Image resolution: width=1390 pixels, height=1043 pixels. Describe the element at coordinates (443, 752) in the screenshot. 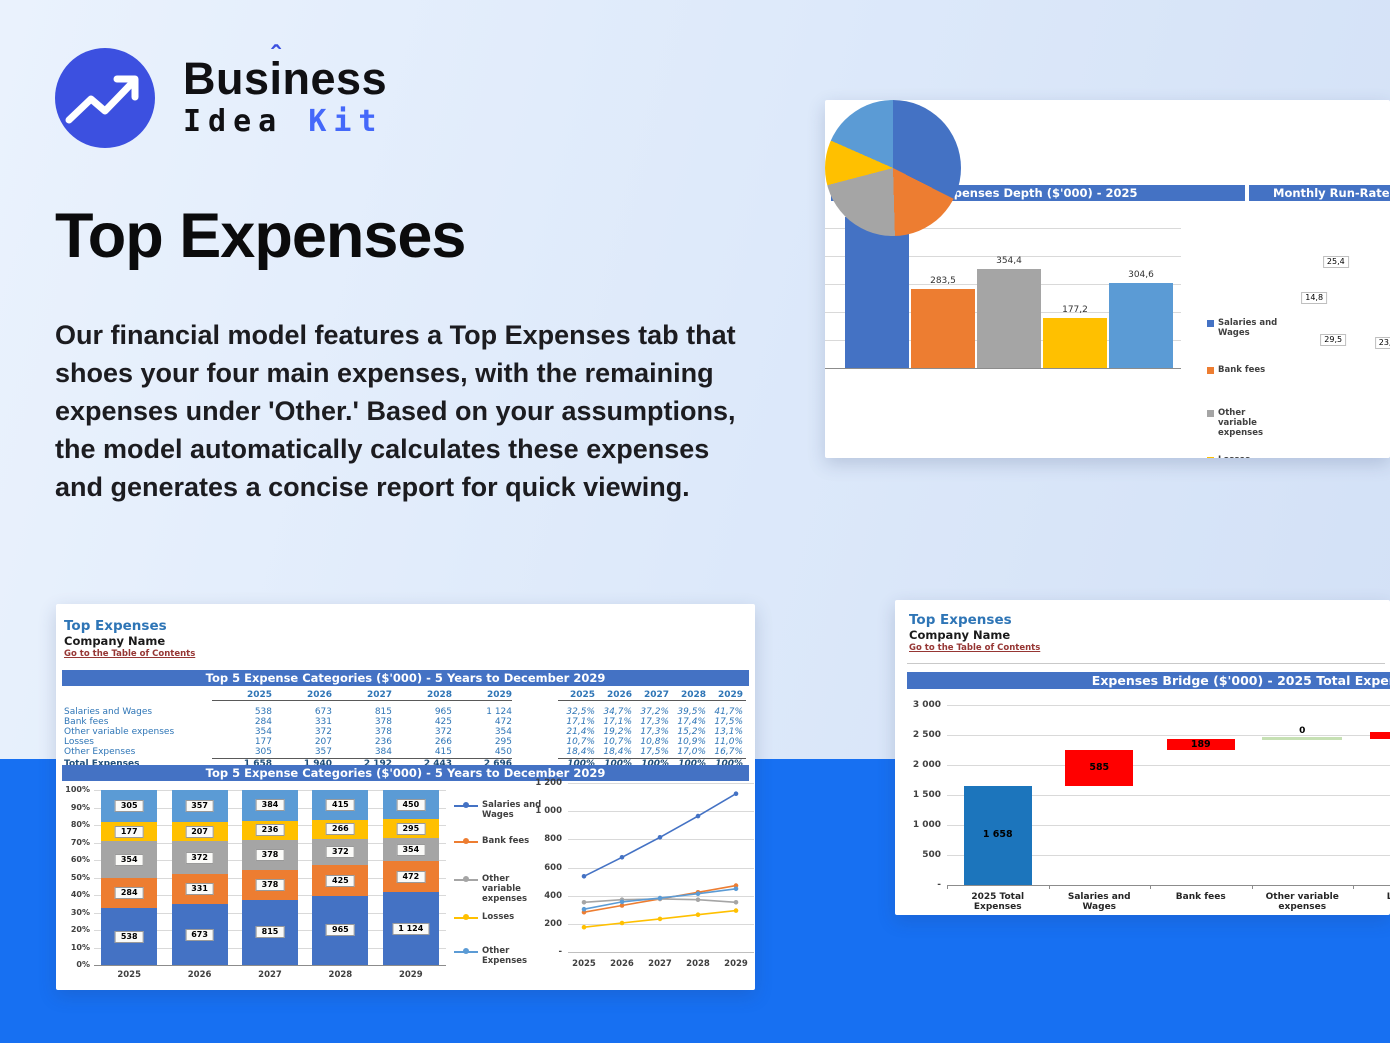

I see `cell: 415` at that location.